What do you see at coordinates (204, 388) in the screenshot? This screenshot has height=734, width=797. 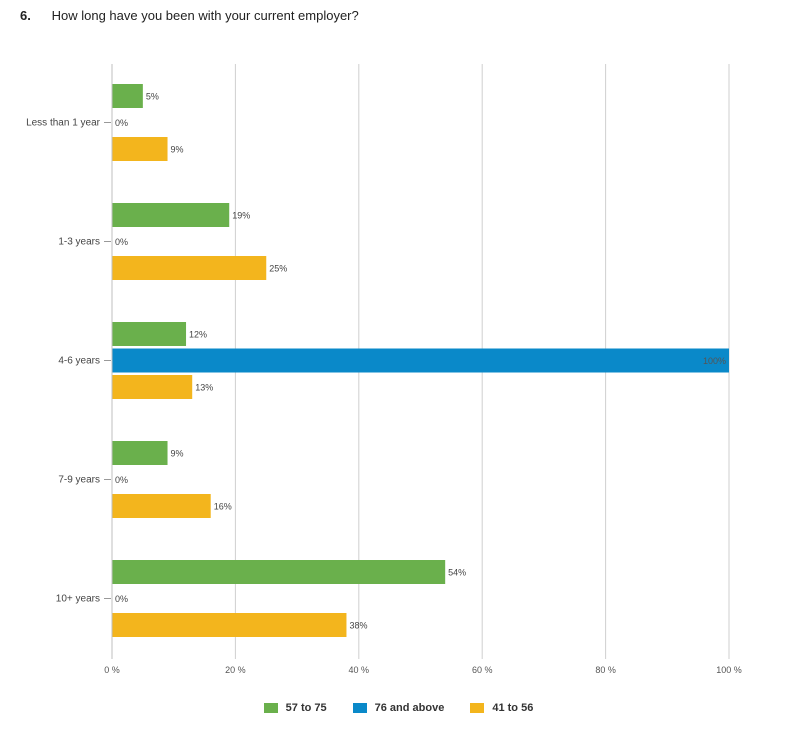 I see `data-label: 13%` at bounding box center [204, 388].